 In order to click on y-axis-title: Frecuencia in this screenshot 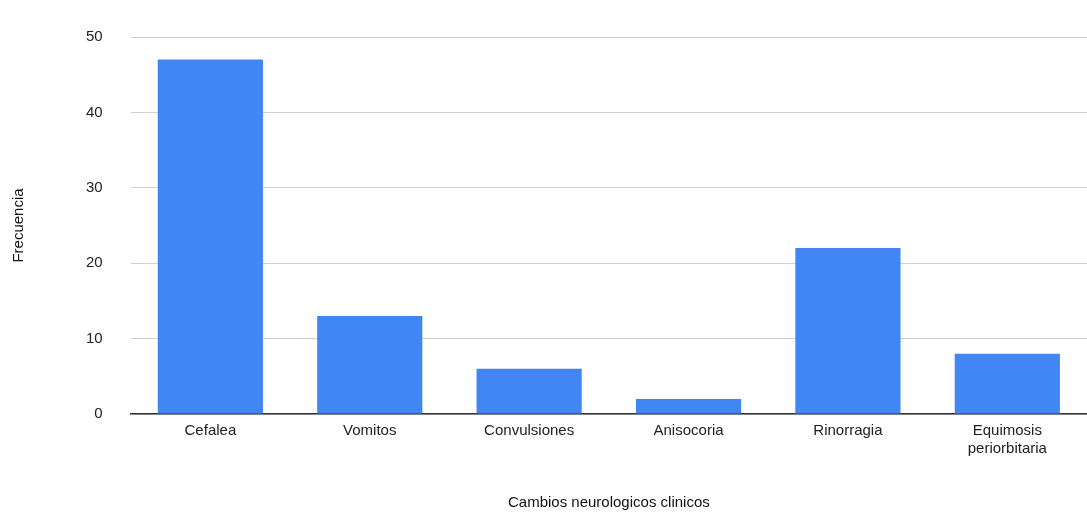, I will do `click(18, 225)`.